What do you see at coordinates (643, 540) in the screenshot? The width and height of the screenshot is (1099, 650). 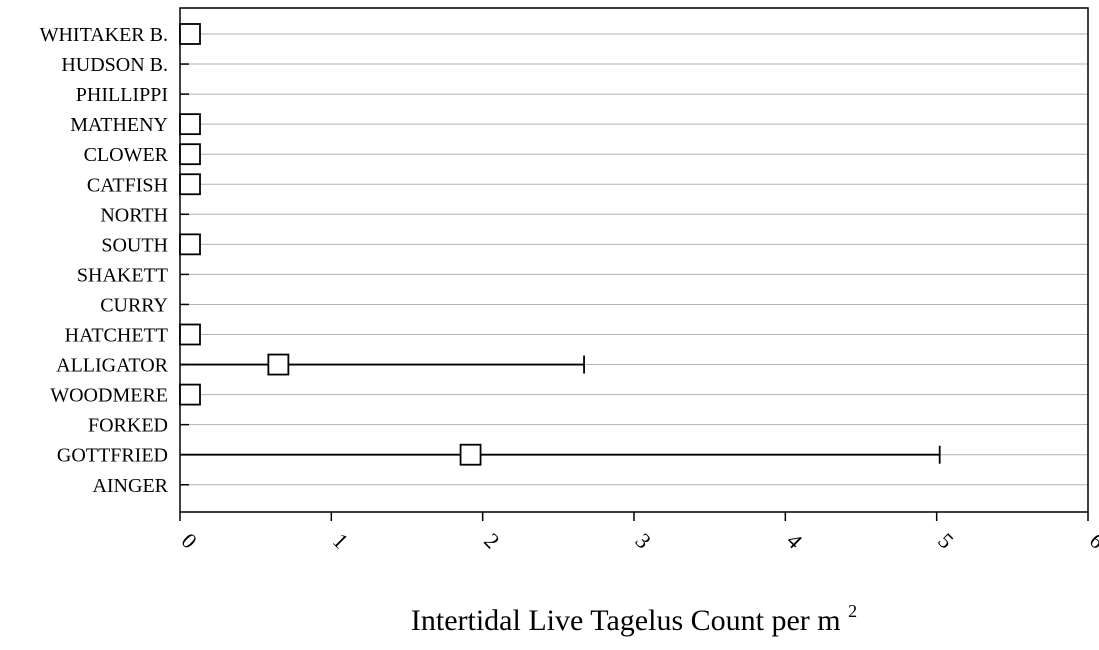 I see `x-tick-label: 3` at bounding box center [643, 540].